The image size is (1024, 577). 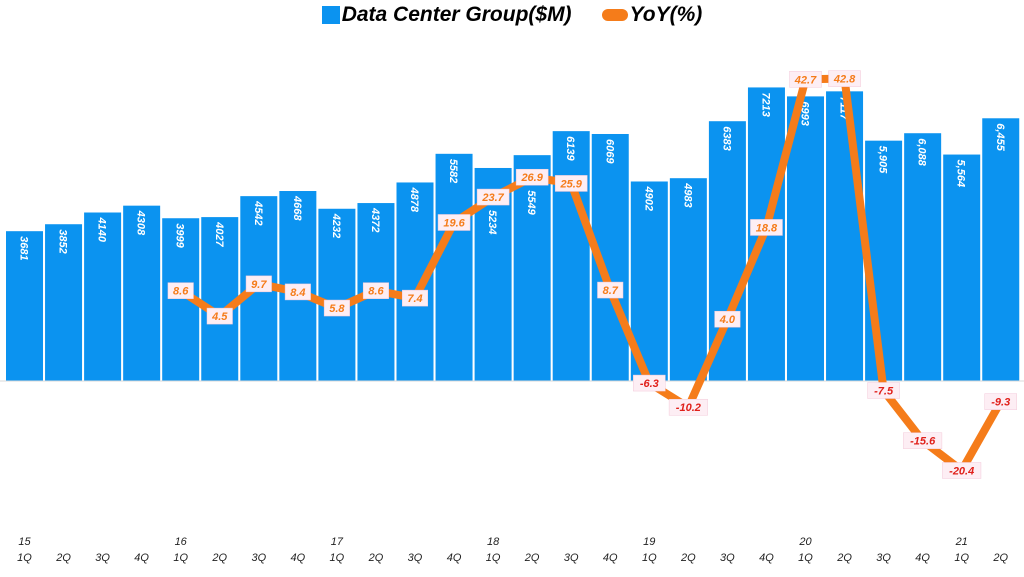 I want to click on bar-value-label: 3681, so click(x=24, y=248).